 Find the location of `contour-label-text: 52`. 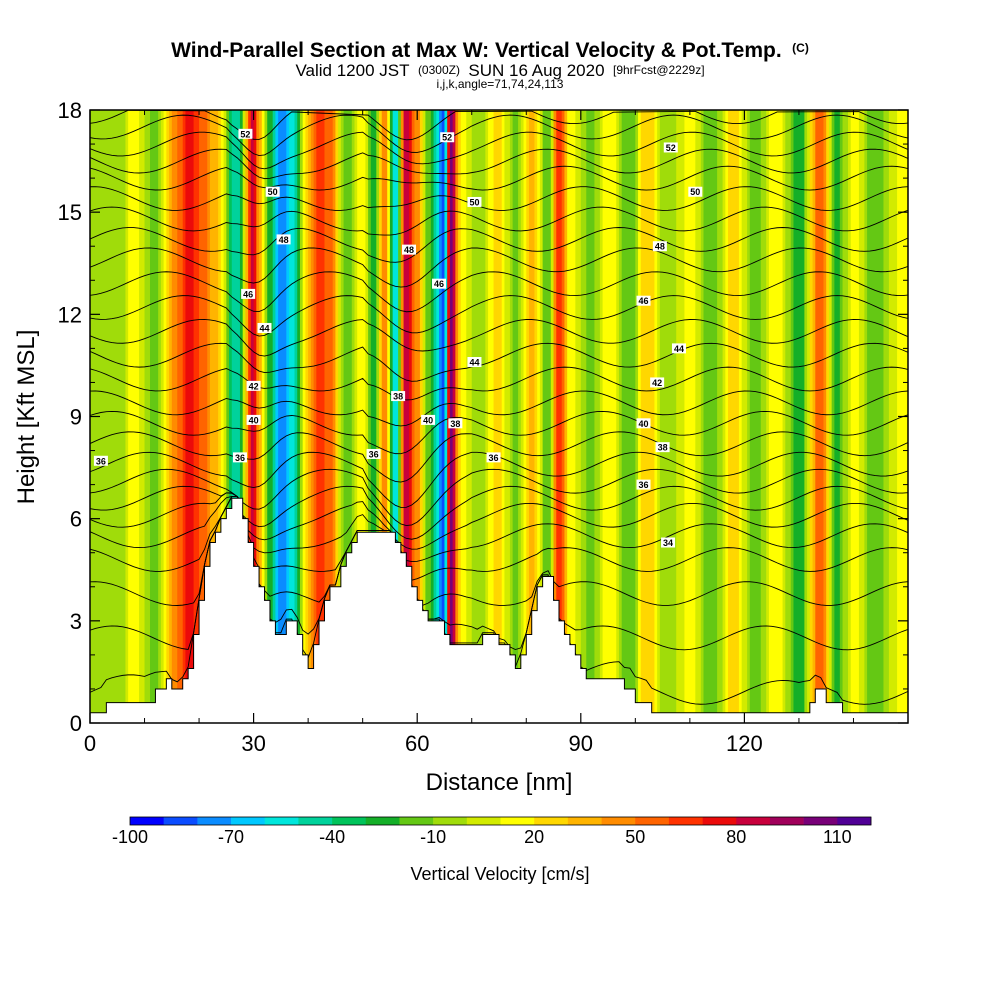

contour-label-text: 52 is located at coordinates (447, 138).